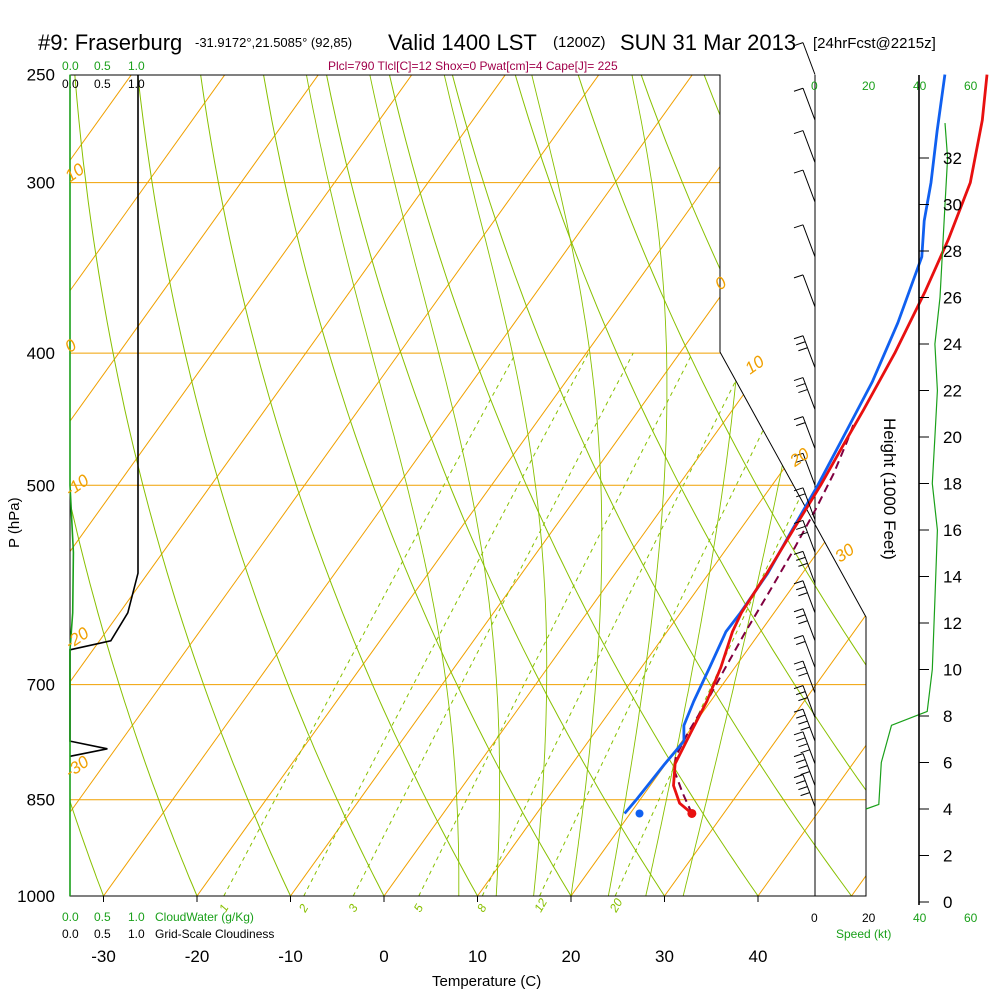  Describe the element at coordinates (708, 42) in the screenshot. I see `forecast-date: SUN 31 Mar 2013` at that location.